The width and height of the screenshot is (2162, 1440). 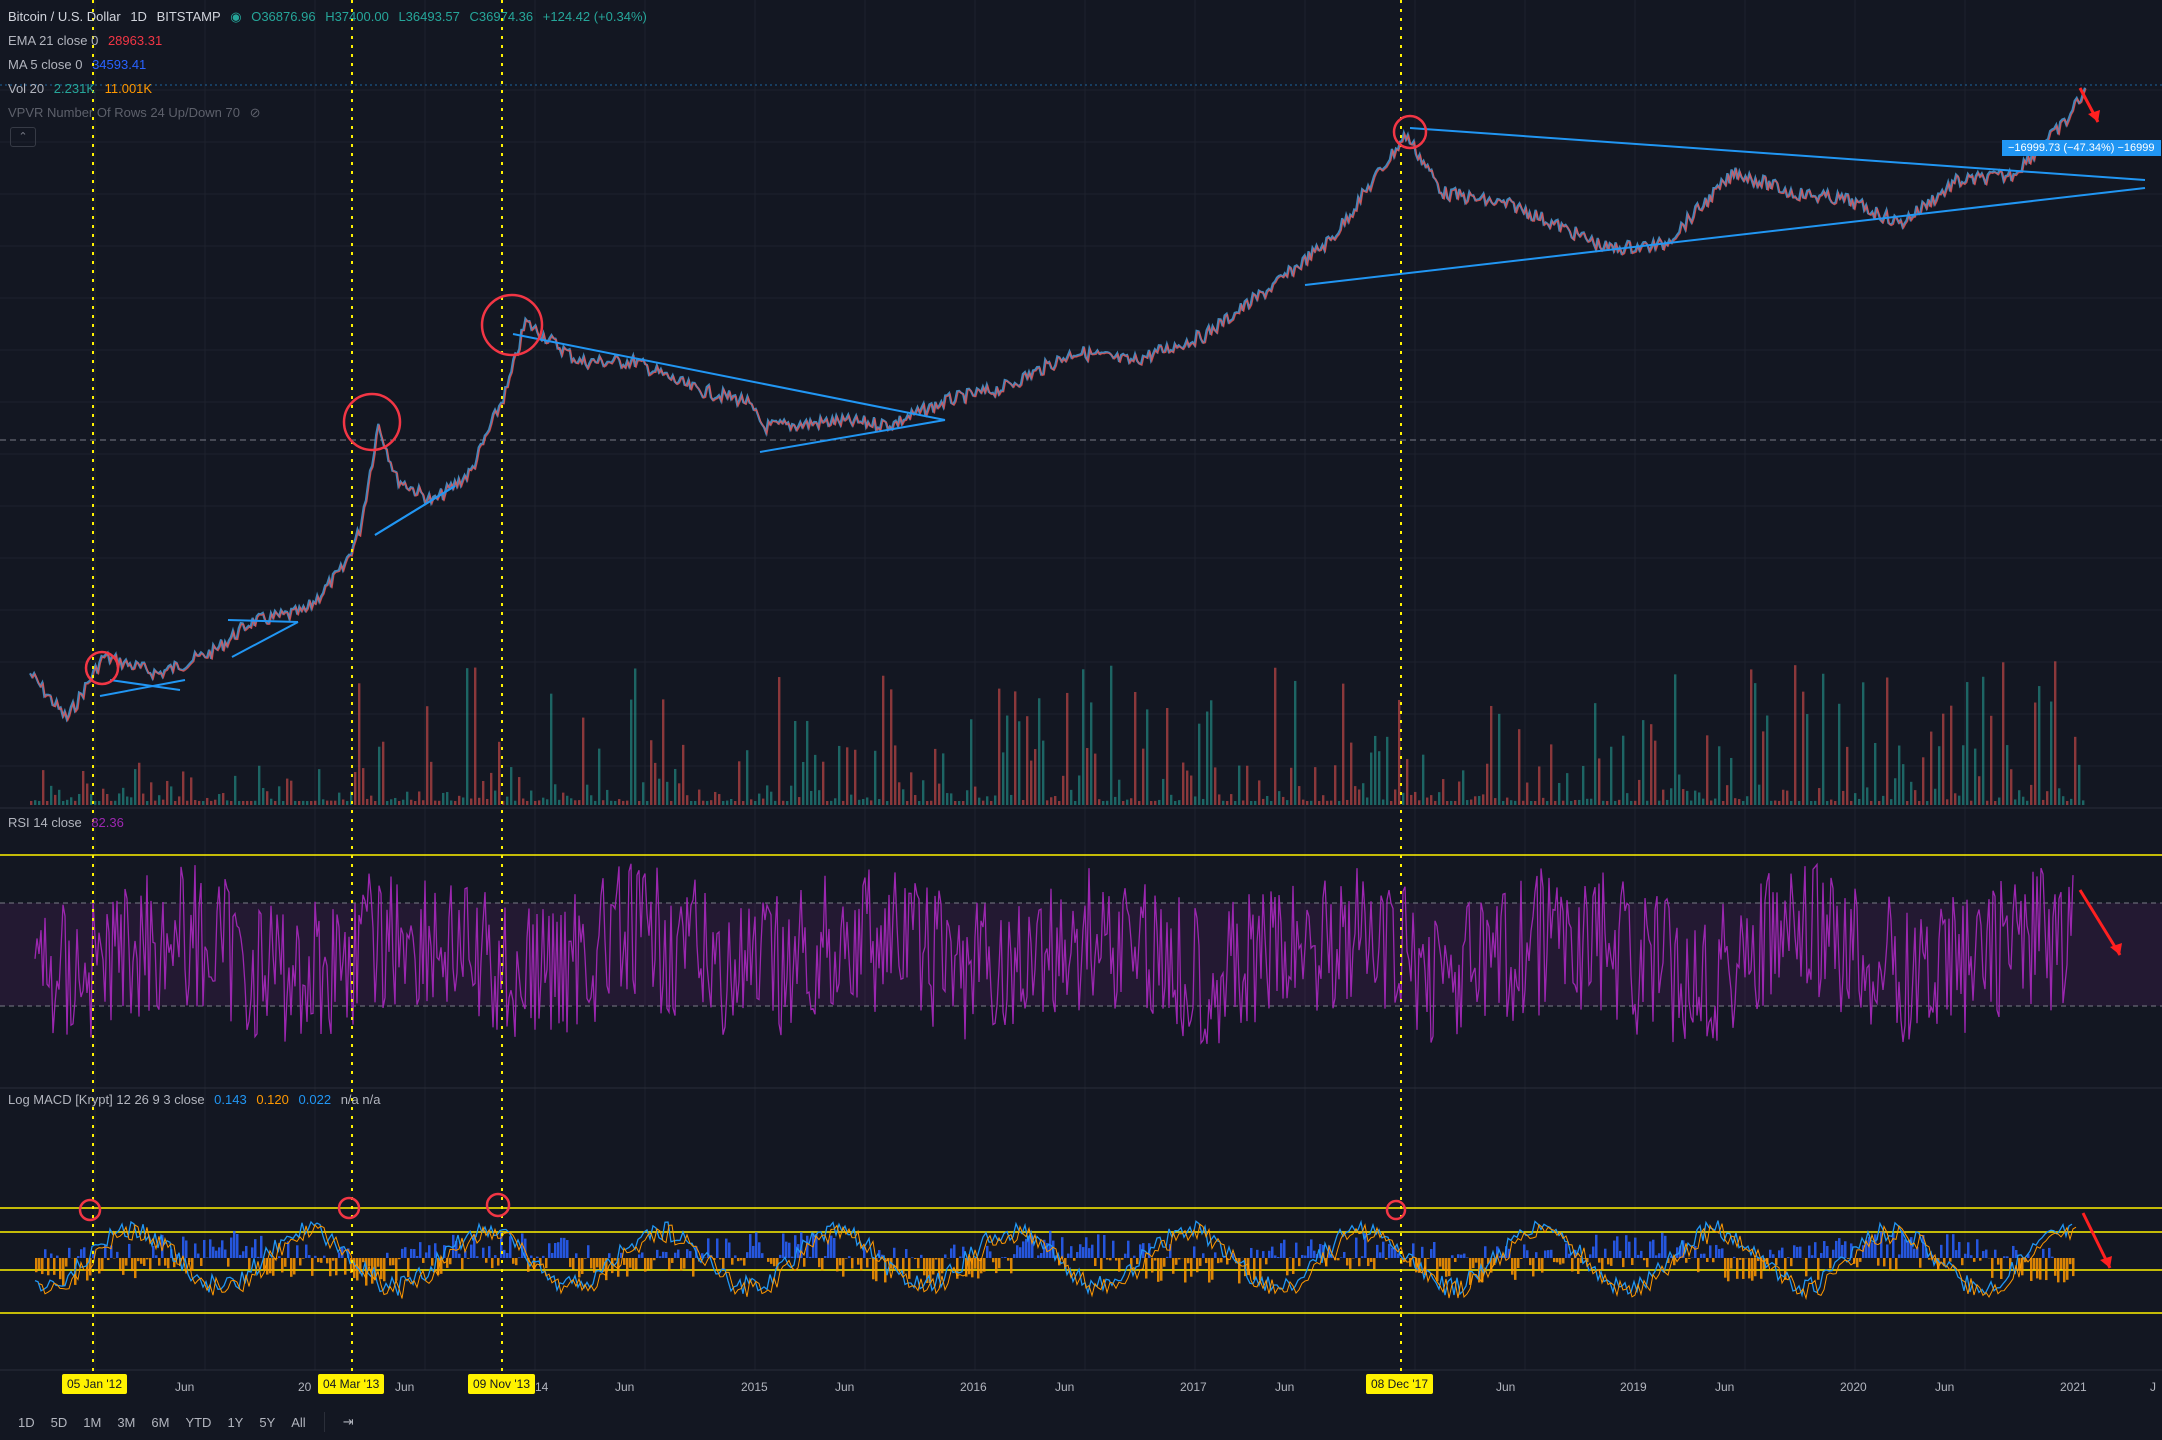 What do you see at coordinates (80, 65) in the screenshot?
I see `ma-legend: MA 5 close 0 34593.41` at bounding box center [80, 65].